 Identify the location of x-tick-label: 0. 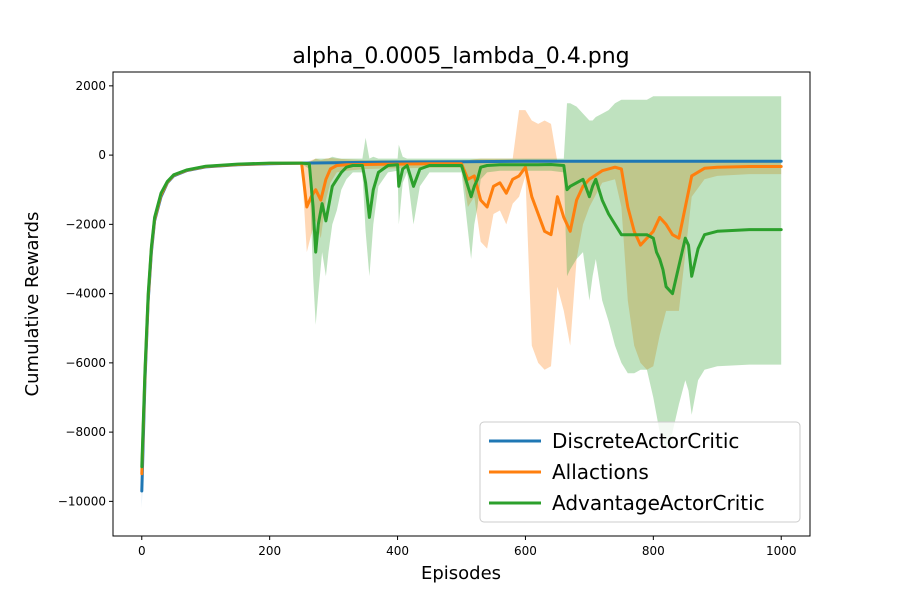
(142, 551).